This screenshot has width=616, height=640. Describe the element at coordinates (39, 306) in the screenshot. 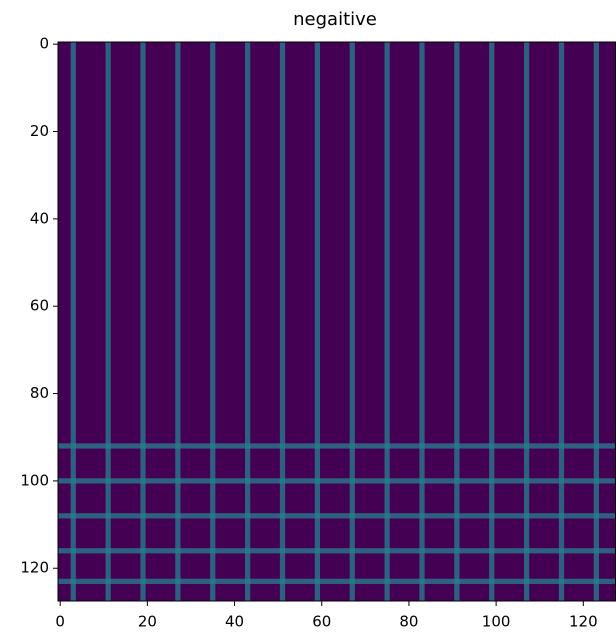

I see `y-tick-label: 60` at that location.